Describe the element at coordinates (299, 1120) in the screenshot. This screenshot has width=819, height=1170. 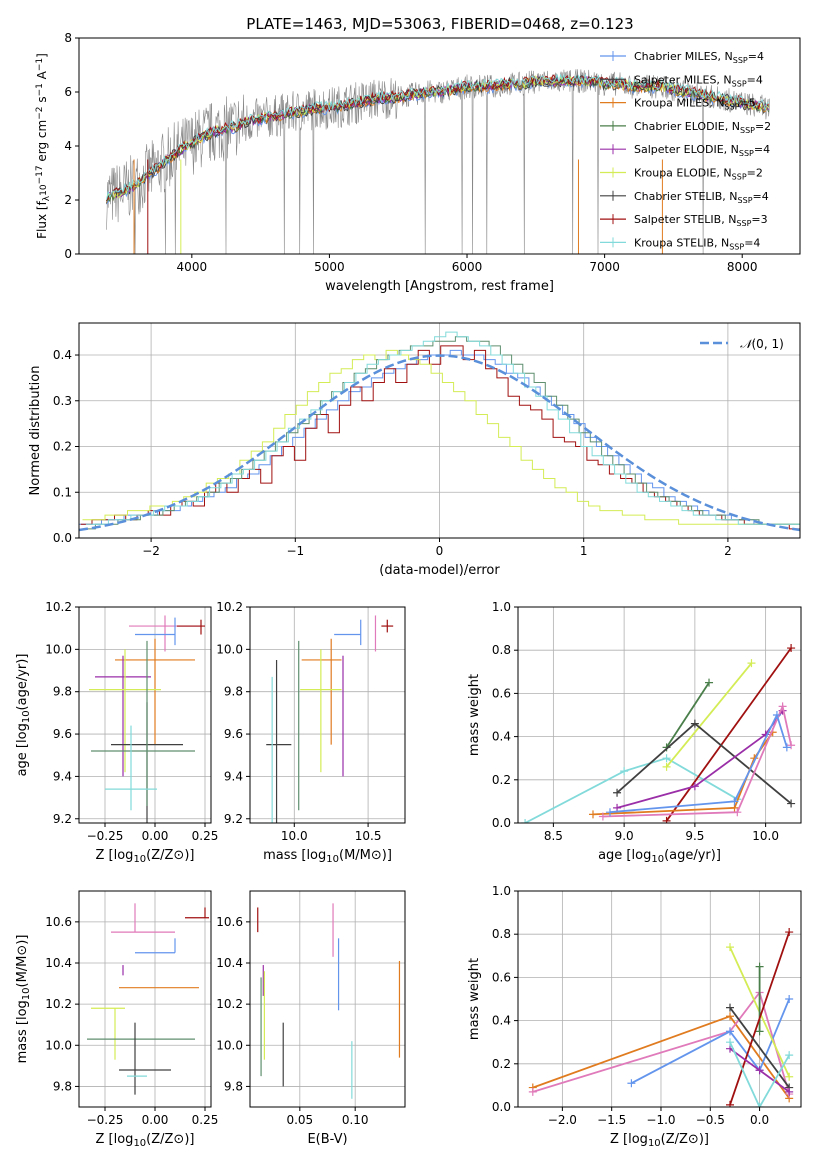
I see `x-tick-label: 0.05` at that location.